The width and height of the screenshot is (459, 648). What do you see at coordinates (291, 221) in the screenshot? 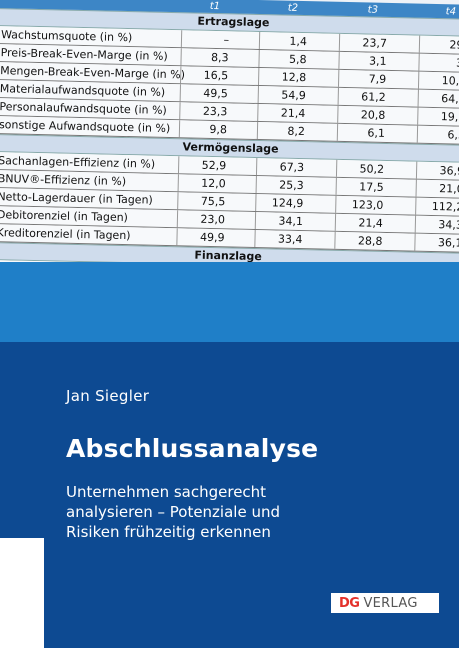
I see `cell-value: 34,1` at bounding box center [291, 221].